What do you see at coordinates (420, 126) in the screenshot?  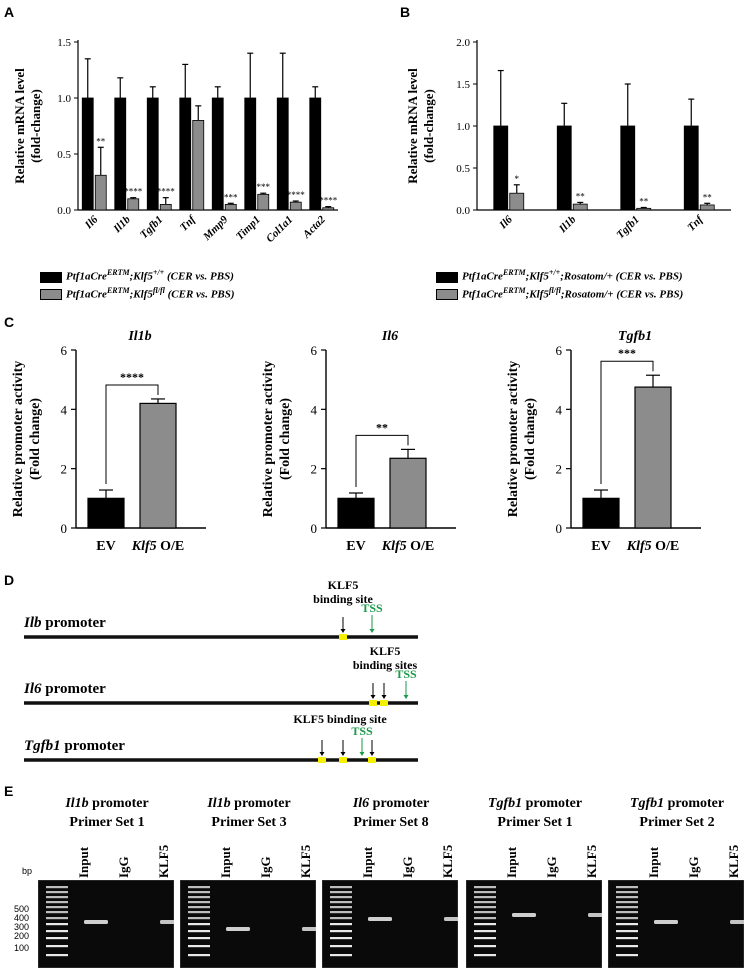 I see `y-axis-label: Relative mRNA level(fold-change)` at bounding box center [420, 126].